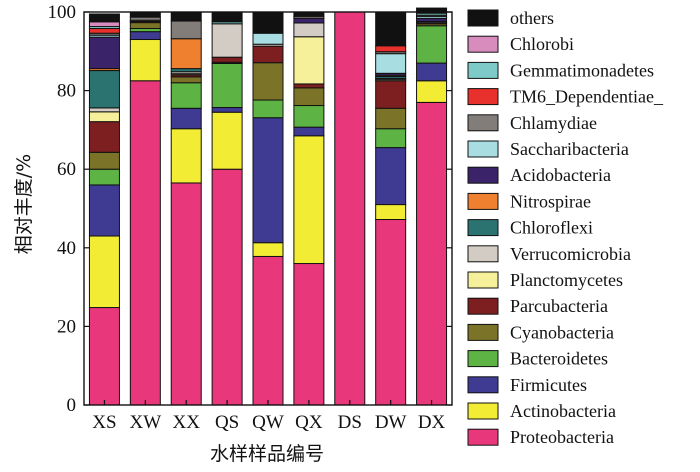 This screenshot has width=700, height=472. Describe the element at coordinates (350, 422) in the screenshot. I see `x-tick-label: DS` at that location.